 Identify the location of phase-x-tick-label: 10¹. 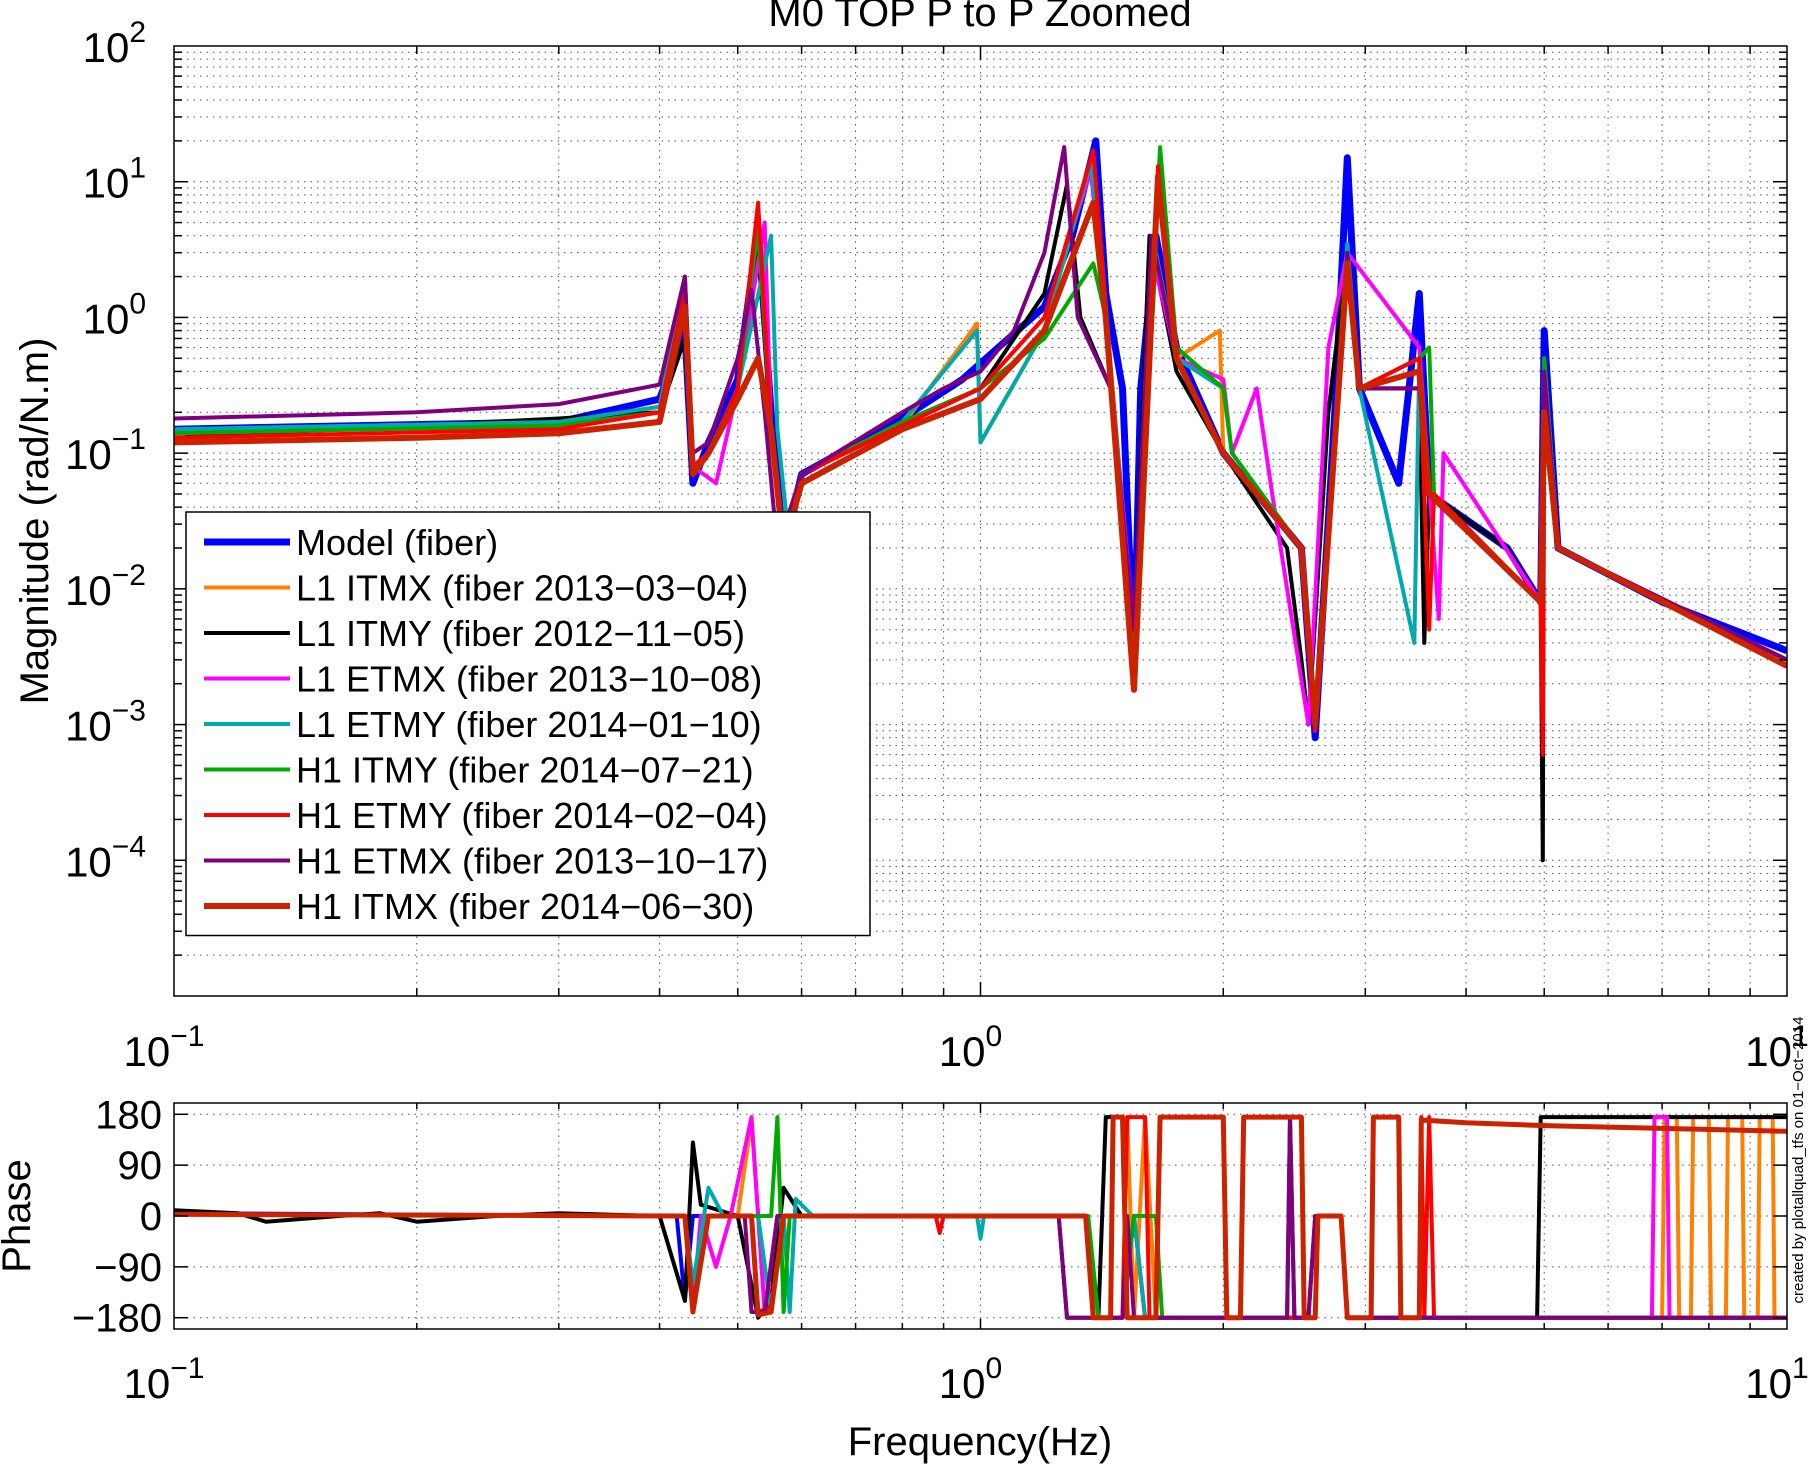
(1776, 1379).